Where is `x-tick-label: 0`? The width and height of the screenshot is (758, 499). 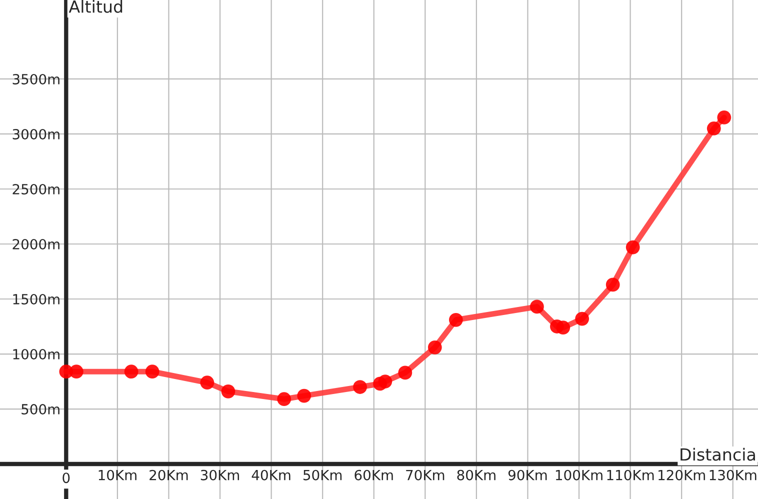
x-tick-label: 0 is located at coordinates (66, 478).